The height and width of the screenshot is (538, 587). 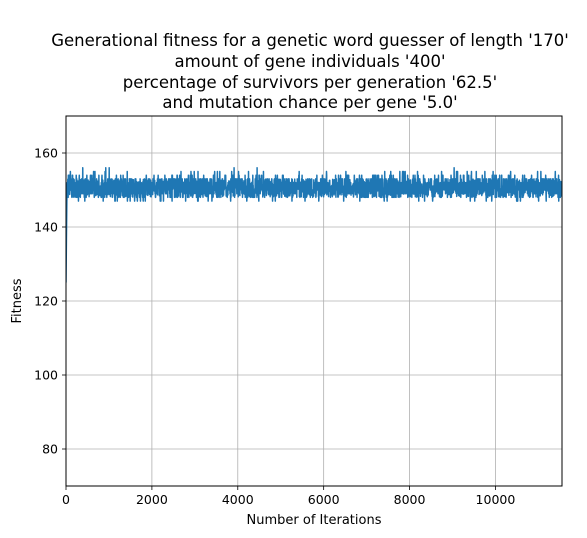 I want to click on y-tick-label: 160, so click(x=46, y=153).